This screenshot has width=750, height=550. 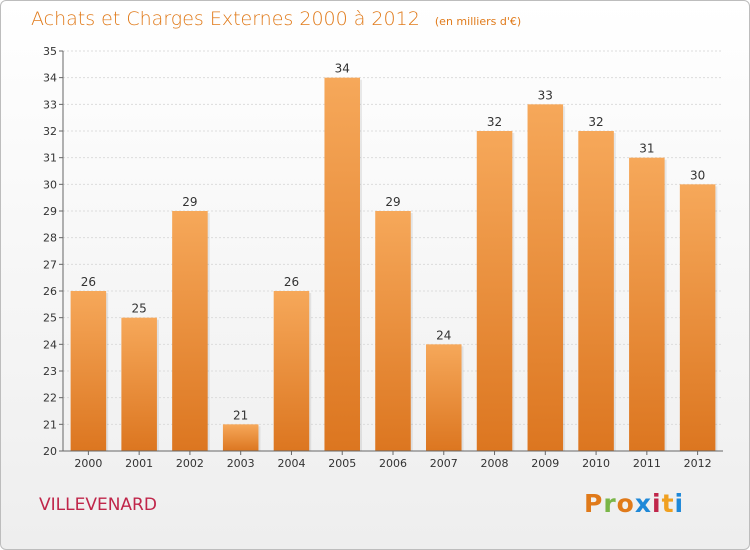 I want to click on logo-letter: t, so click(x=668, y=503).